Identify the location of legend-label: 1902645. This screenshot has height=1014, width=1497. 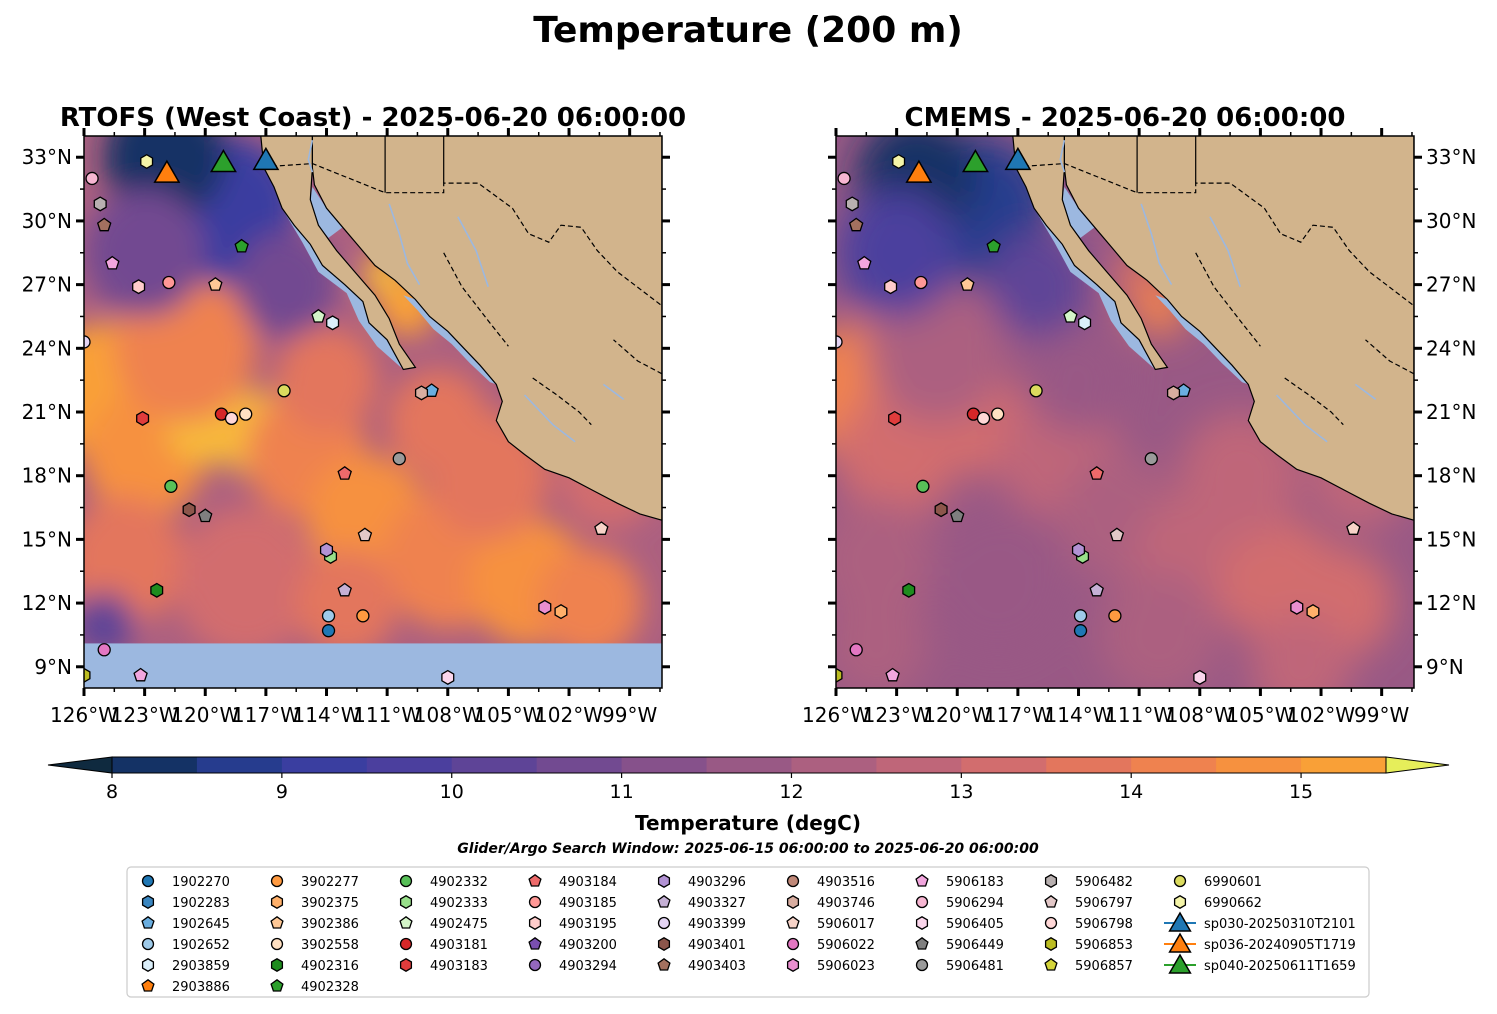
(201, 924).